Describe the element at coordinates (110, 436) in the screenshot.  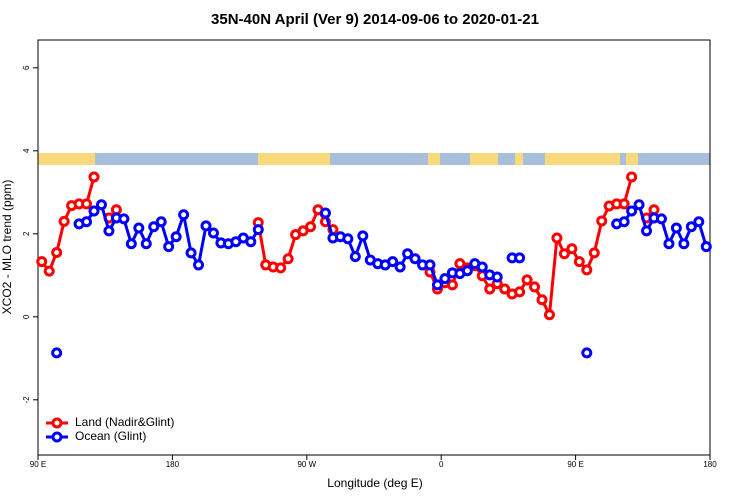
I see `legend-label: Ocean (Glint)` at that location.